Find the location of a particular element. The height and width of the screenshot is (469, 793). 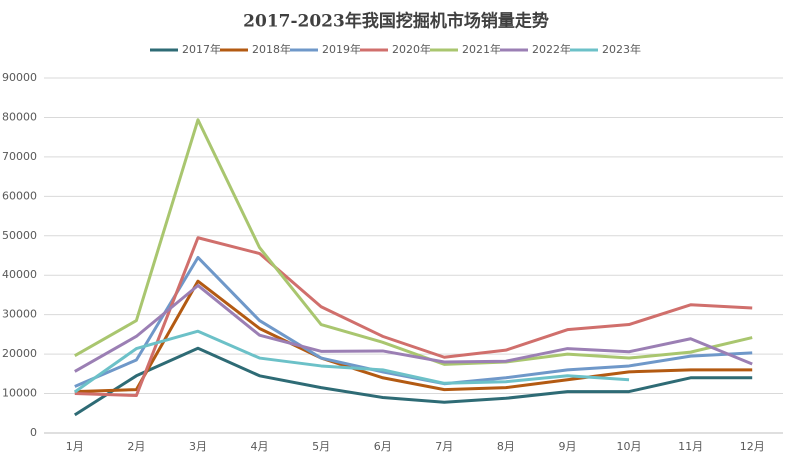

x-tick-label: 7月 is located at coordinates (444, 446).